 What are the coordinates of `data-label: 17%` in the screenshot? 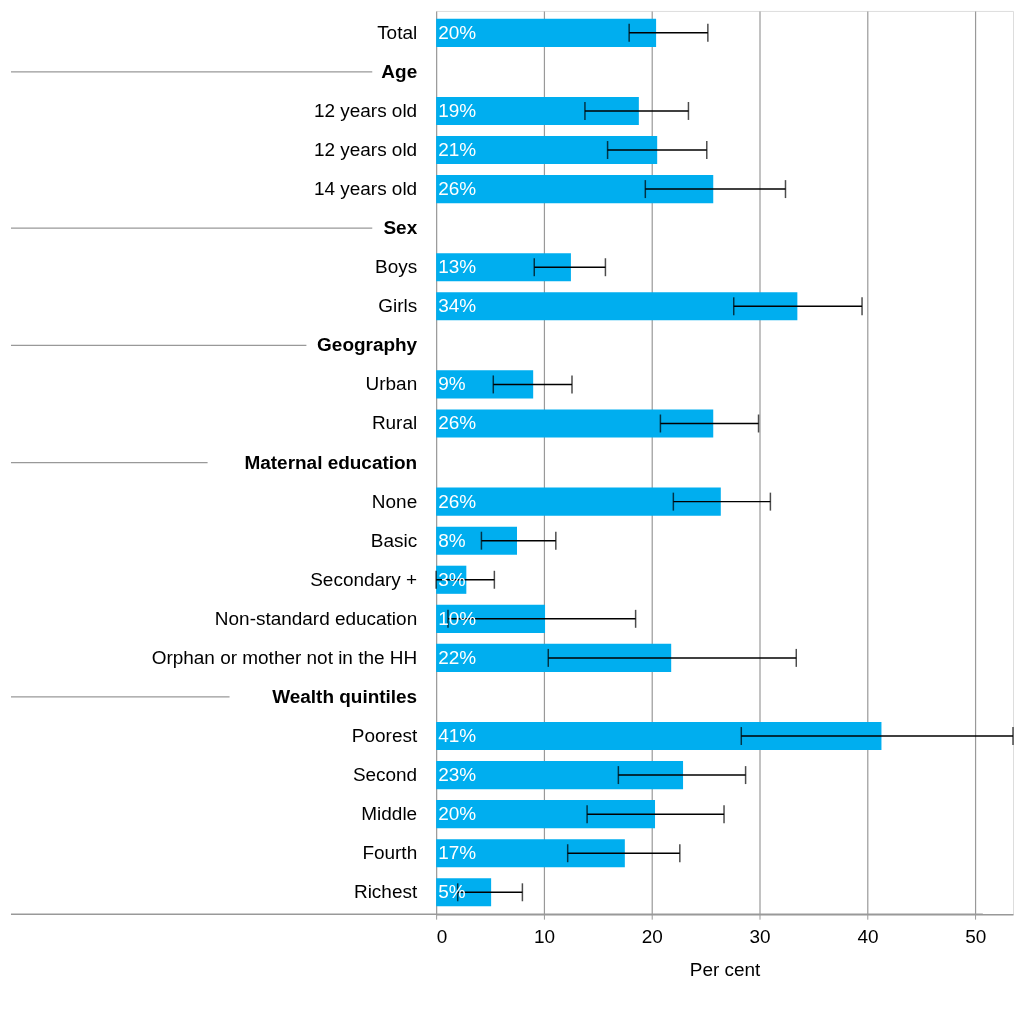 It's located at (457, 853).